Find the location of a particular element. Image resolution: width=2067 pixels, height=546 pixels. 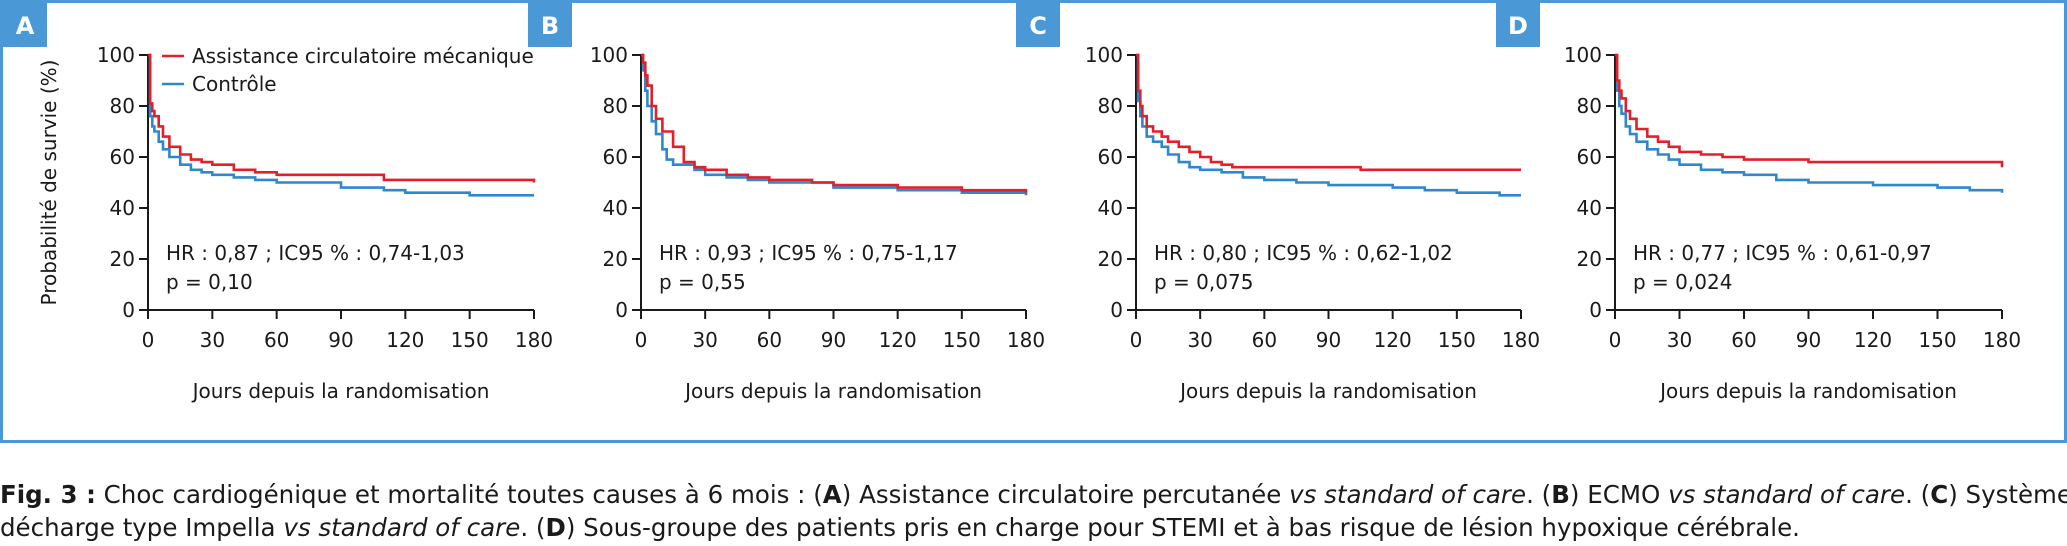

legend-label-treatment: Assistance circulatoire mécanique is located at coordinates (363, 56).